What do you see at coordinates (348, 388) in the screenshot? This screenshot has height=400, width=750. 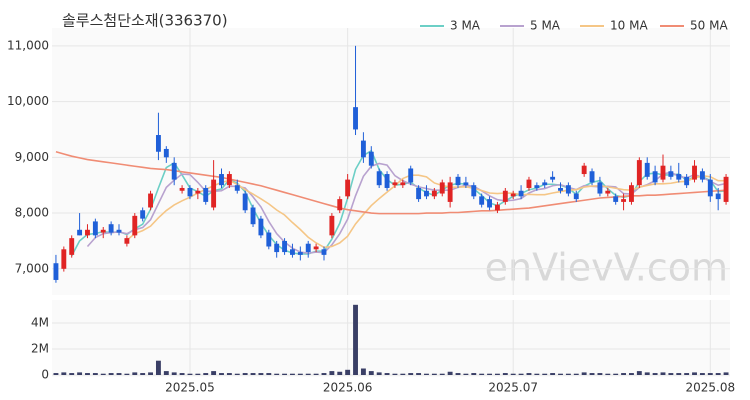 I see `x-tick-label: 2025.06` at bounding box center [348, 388].